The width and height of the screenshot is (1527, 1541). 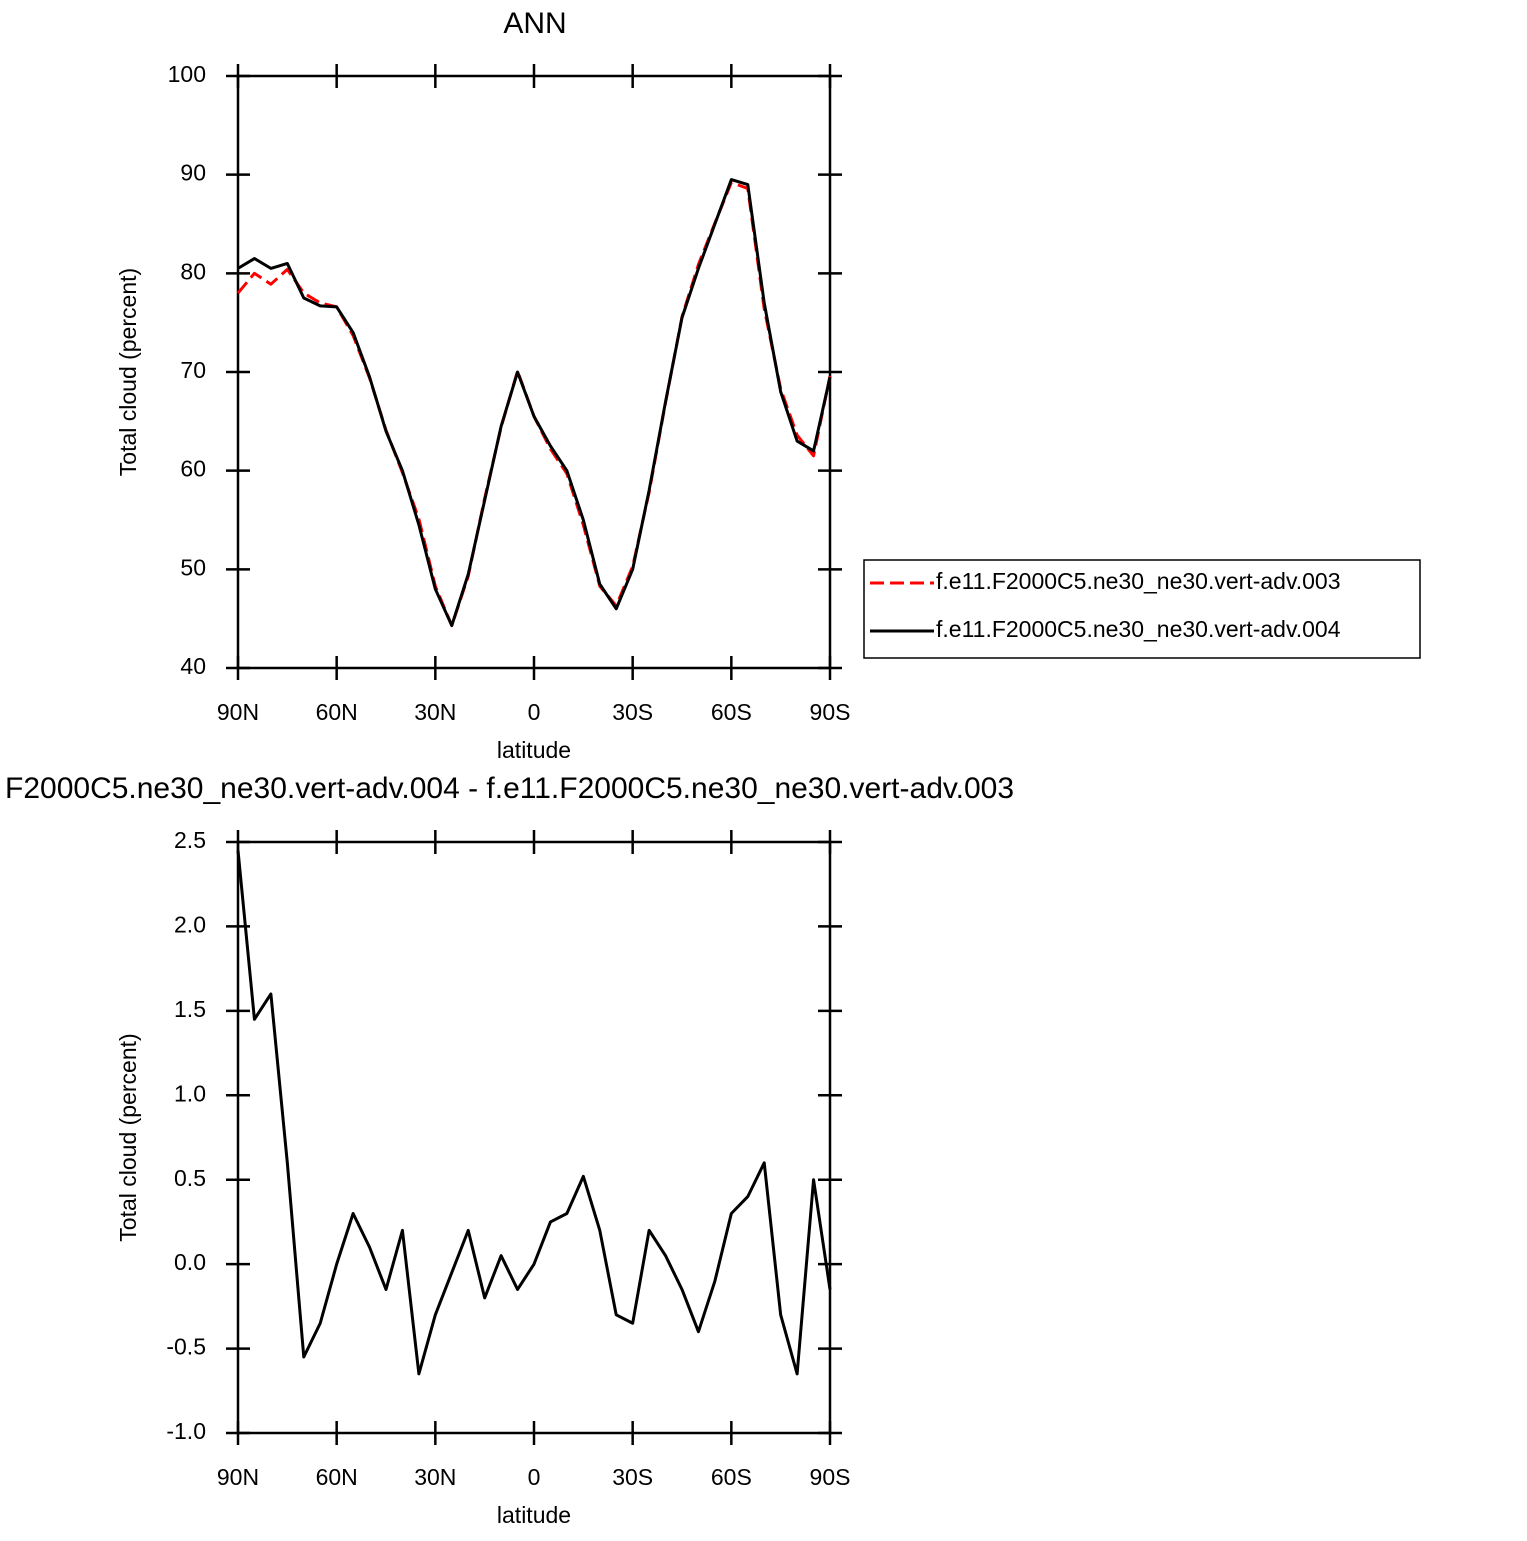 What do you see at coordinates (190, 840) in the screenshot?
I see `y-tick-label: 2.5` at bounding box center [190, 840].